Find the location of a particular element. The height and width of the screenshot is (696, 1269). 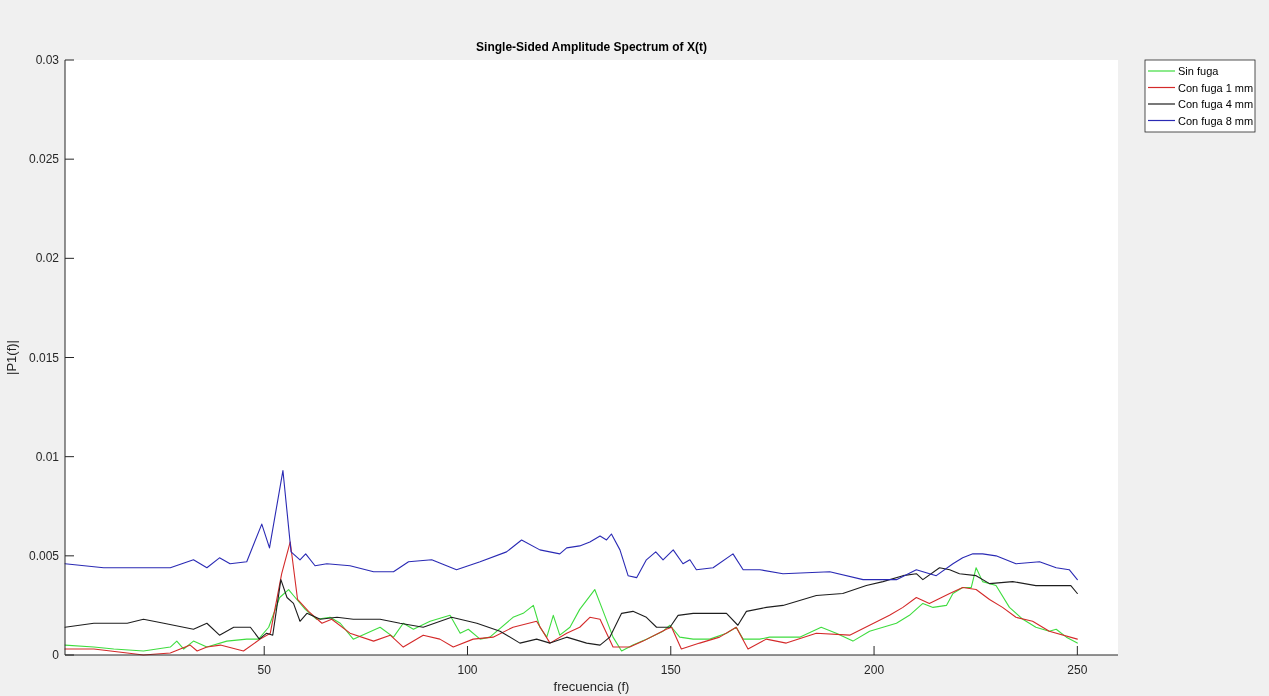

x-tick-label: 50 is located at coordinates (264, 670).